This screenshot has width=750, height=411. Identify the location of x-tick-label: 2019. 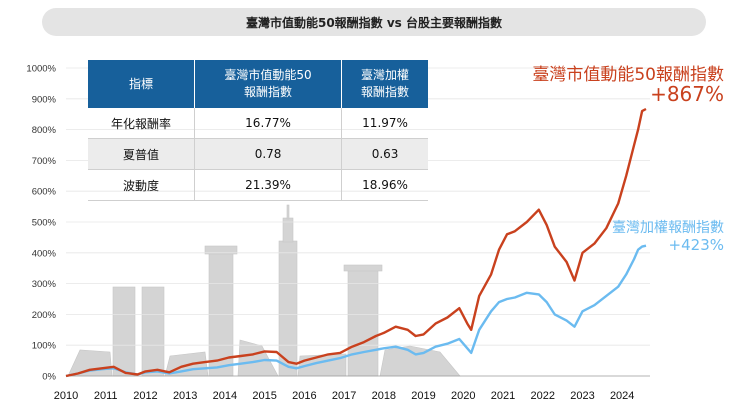
(423, 396).